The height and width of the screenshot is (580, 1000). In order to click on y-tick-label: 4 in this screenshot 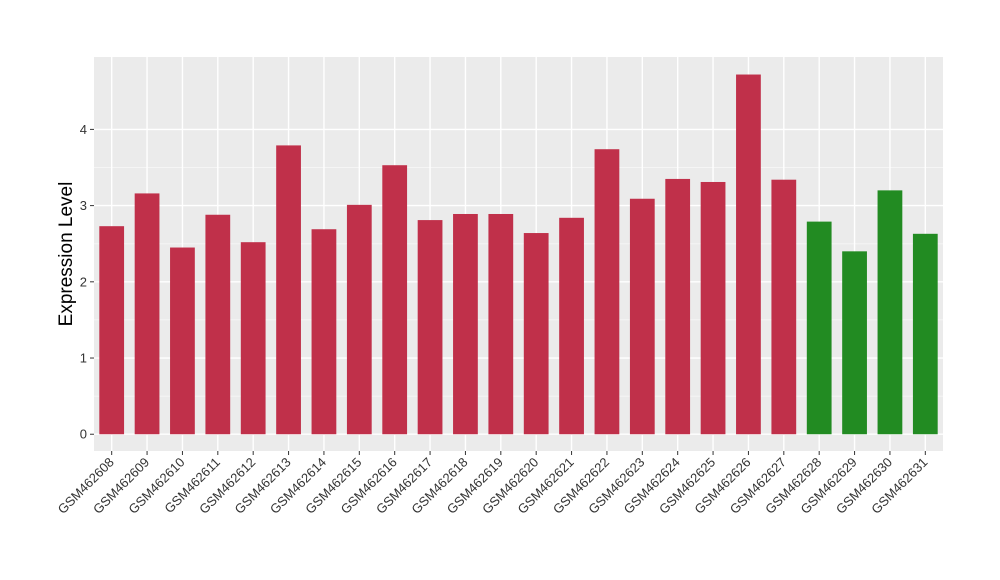, I will do `click(83, 129)`.